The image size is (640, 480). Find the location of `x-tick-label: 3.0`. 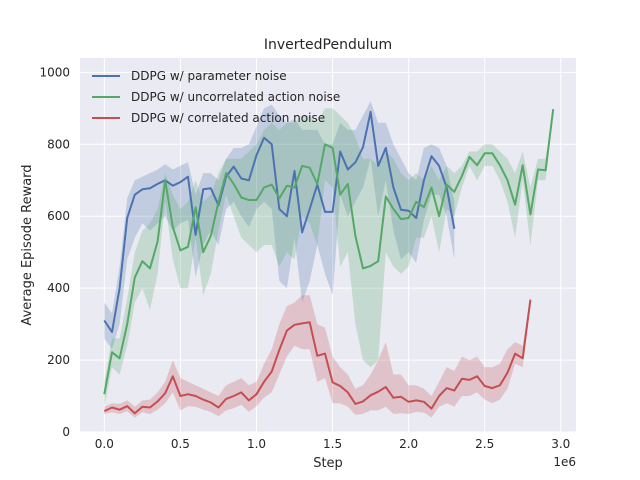

x-tick-label: 3.0 is located at coordinates (560, 444).